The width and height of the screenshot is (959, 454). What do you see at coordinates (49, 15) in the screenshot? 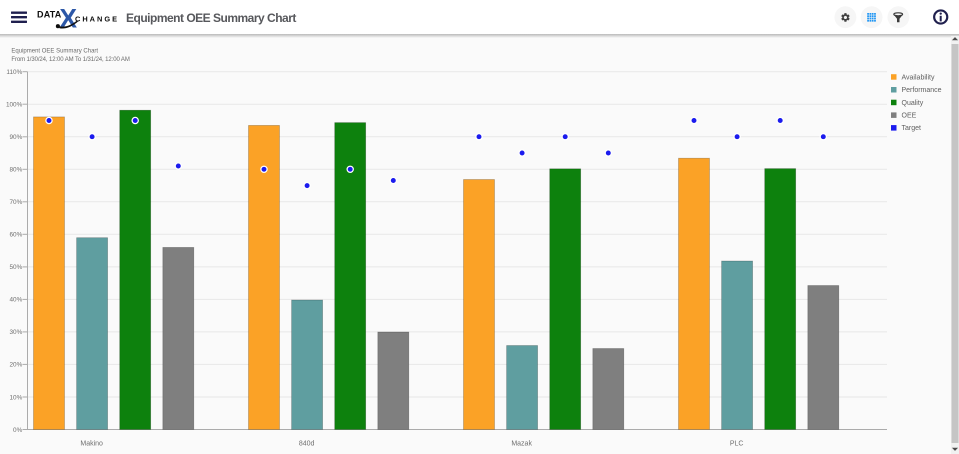
I see `svg-text: DATA` at bounding box center [49, 15].